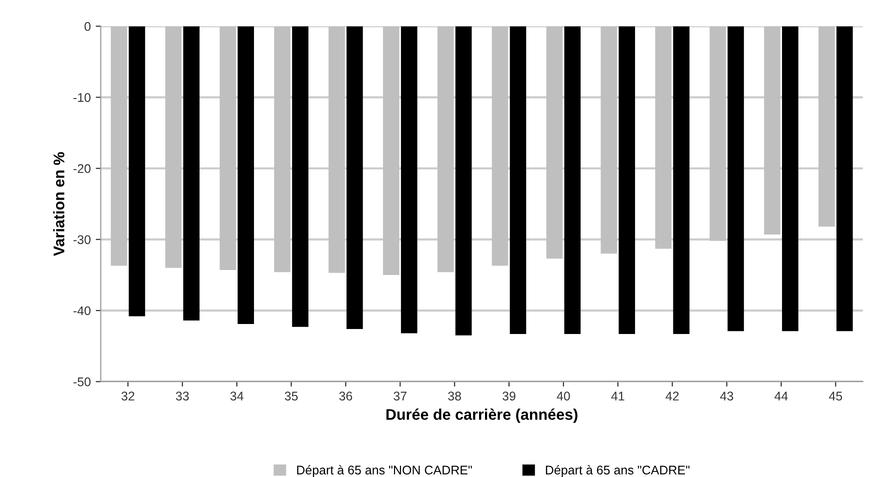 The image size is (876, 477). Describe the element at coordinates (237, 396) in the screenshot. I see `x-tick-label: 34` at that location.